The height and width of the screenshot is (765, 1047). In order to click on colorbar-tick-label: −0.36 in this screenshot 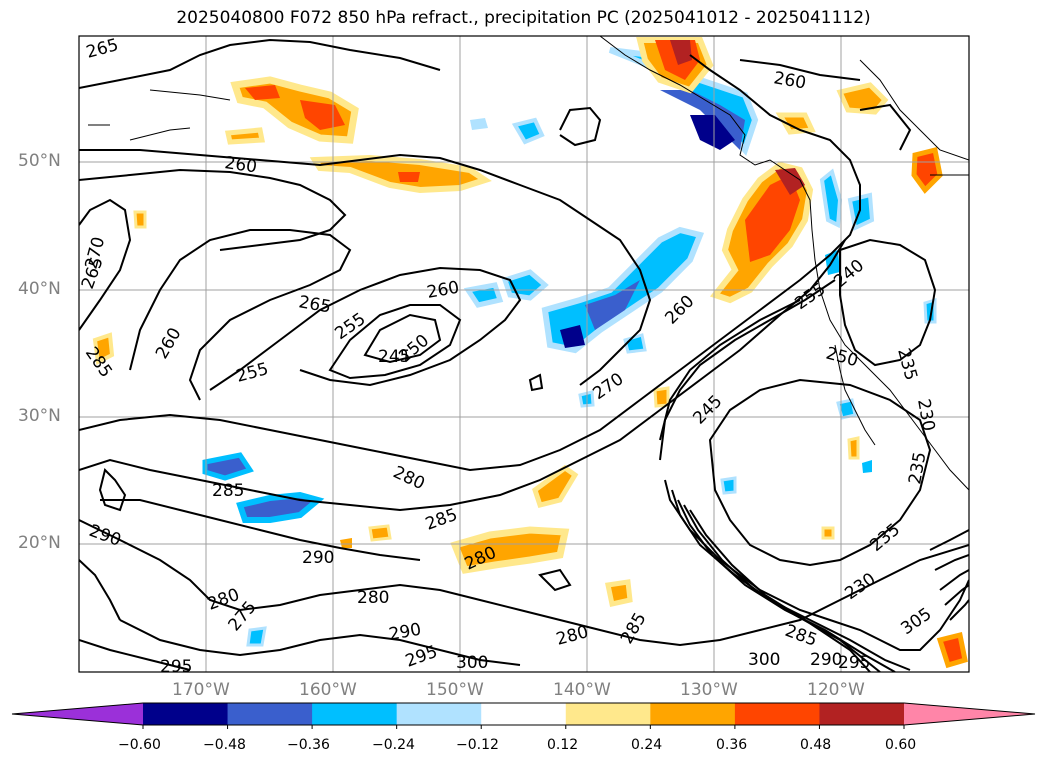, I will do `click(308, 745)`.